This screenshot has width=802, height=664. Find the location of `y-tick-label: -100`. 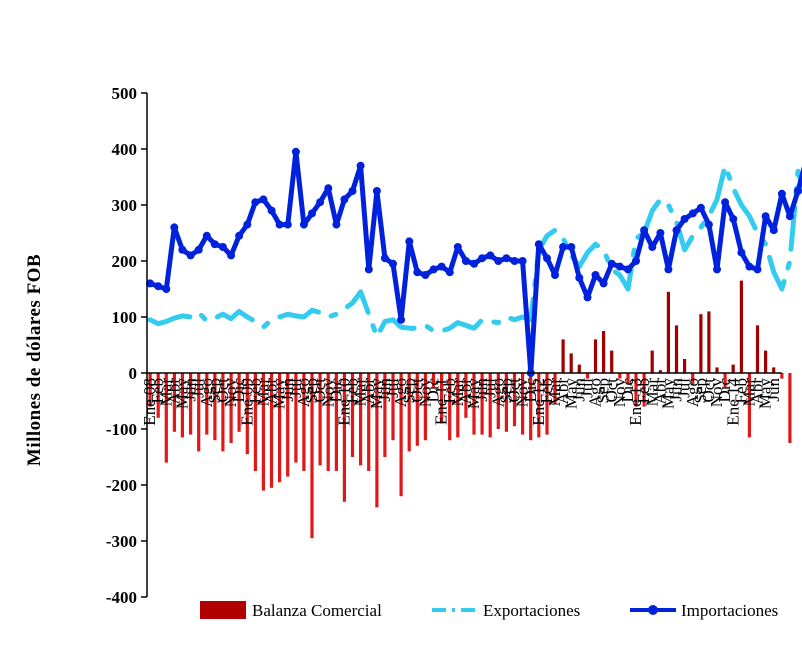

y-tick-label: -100 is located at coordinates (121, 429).